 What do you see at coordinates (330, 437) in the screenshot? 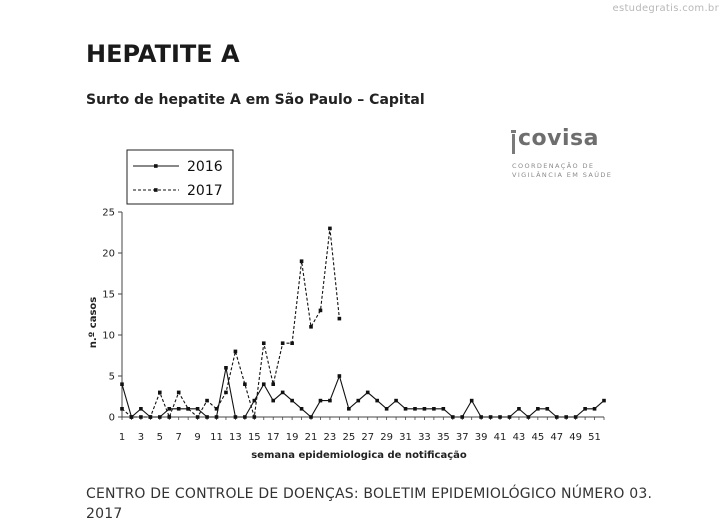
I see `x-tick-label: 23` at bounding box center [330, 437].